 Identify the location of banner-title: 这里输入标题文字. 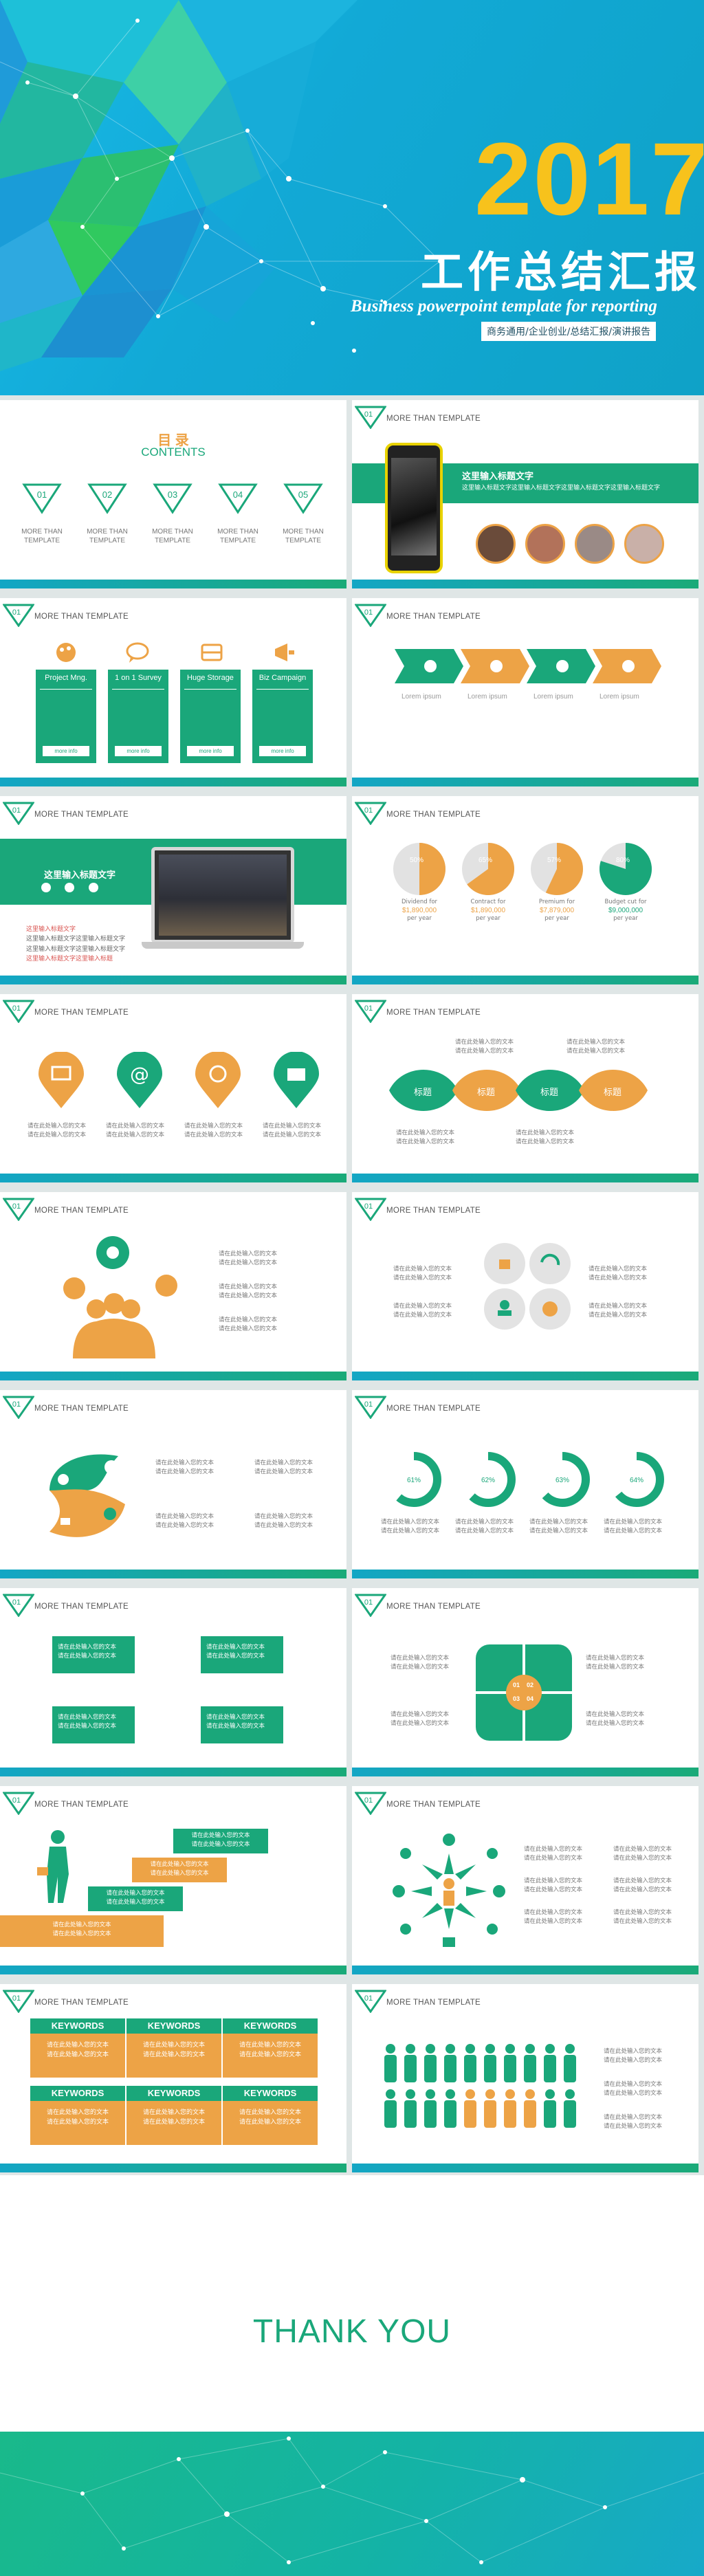
(498, 476).